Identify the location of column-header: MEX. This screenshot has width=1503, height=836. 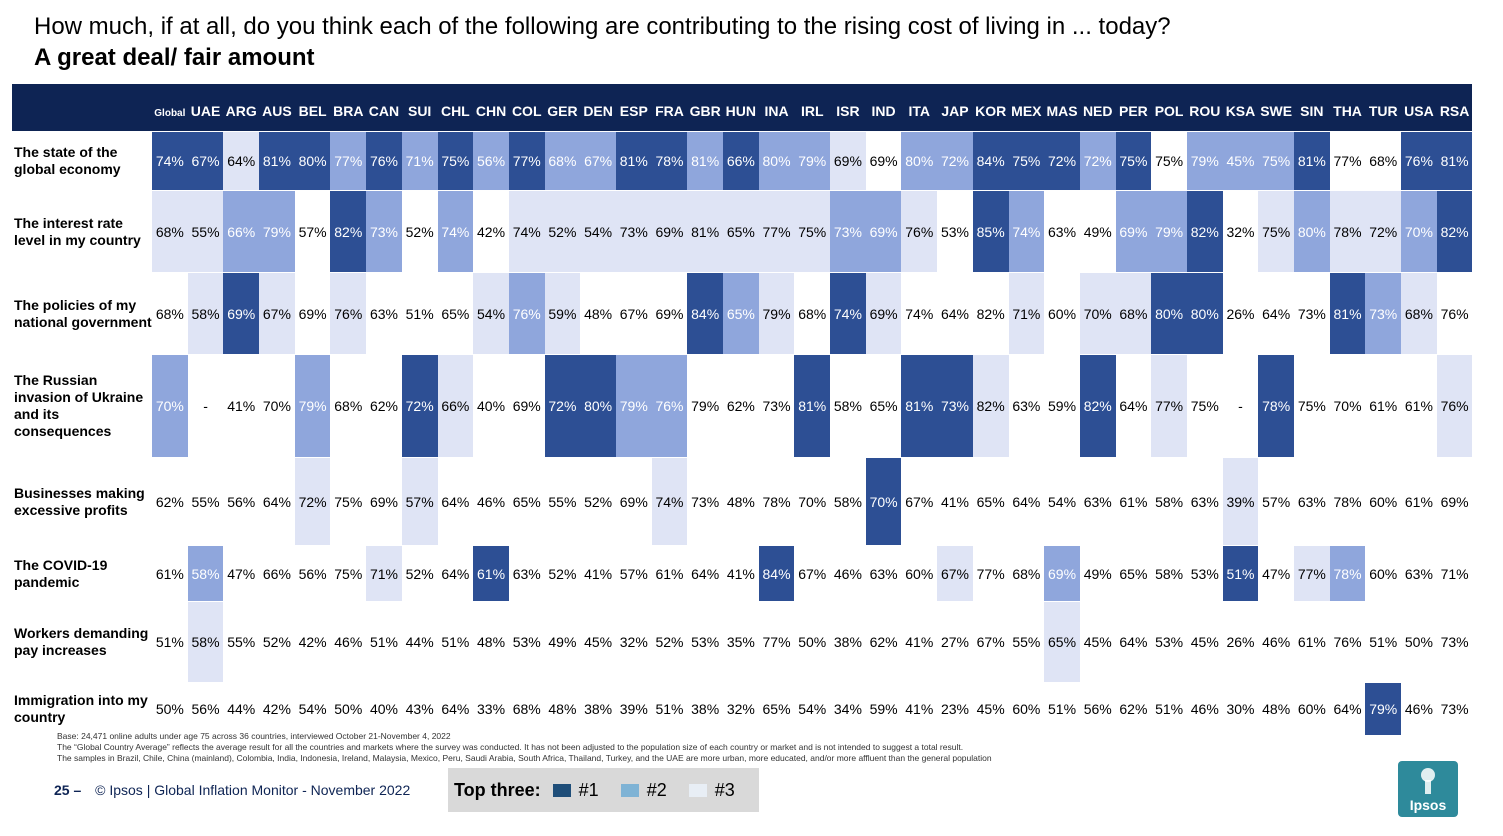
(1026, 107).